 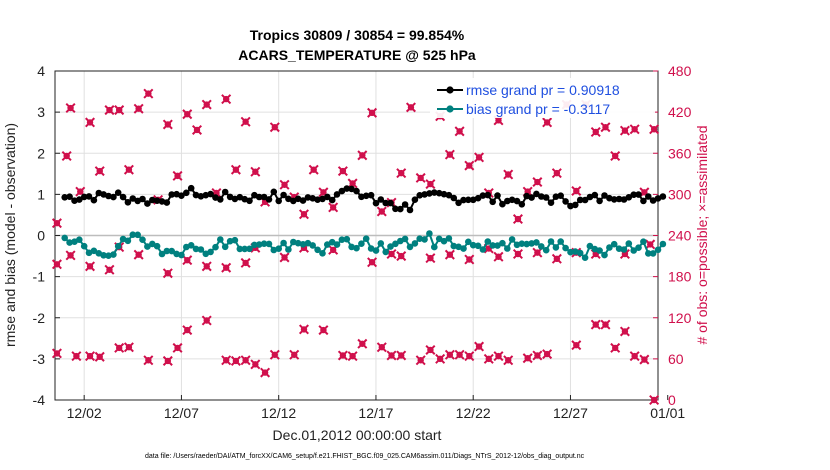 What do you see at coordinates (473, 413) in the screenshot?
I see `x-tick-label: 12/22` at bounding box center [473, 413].